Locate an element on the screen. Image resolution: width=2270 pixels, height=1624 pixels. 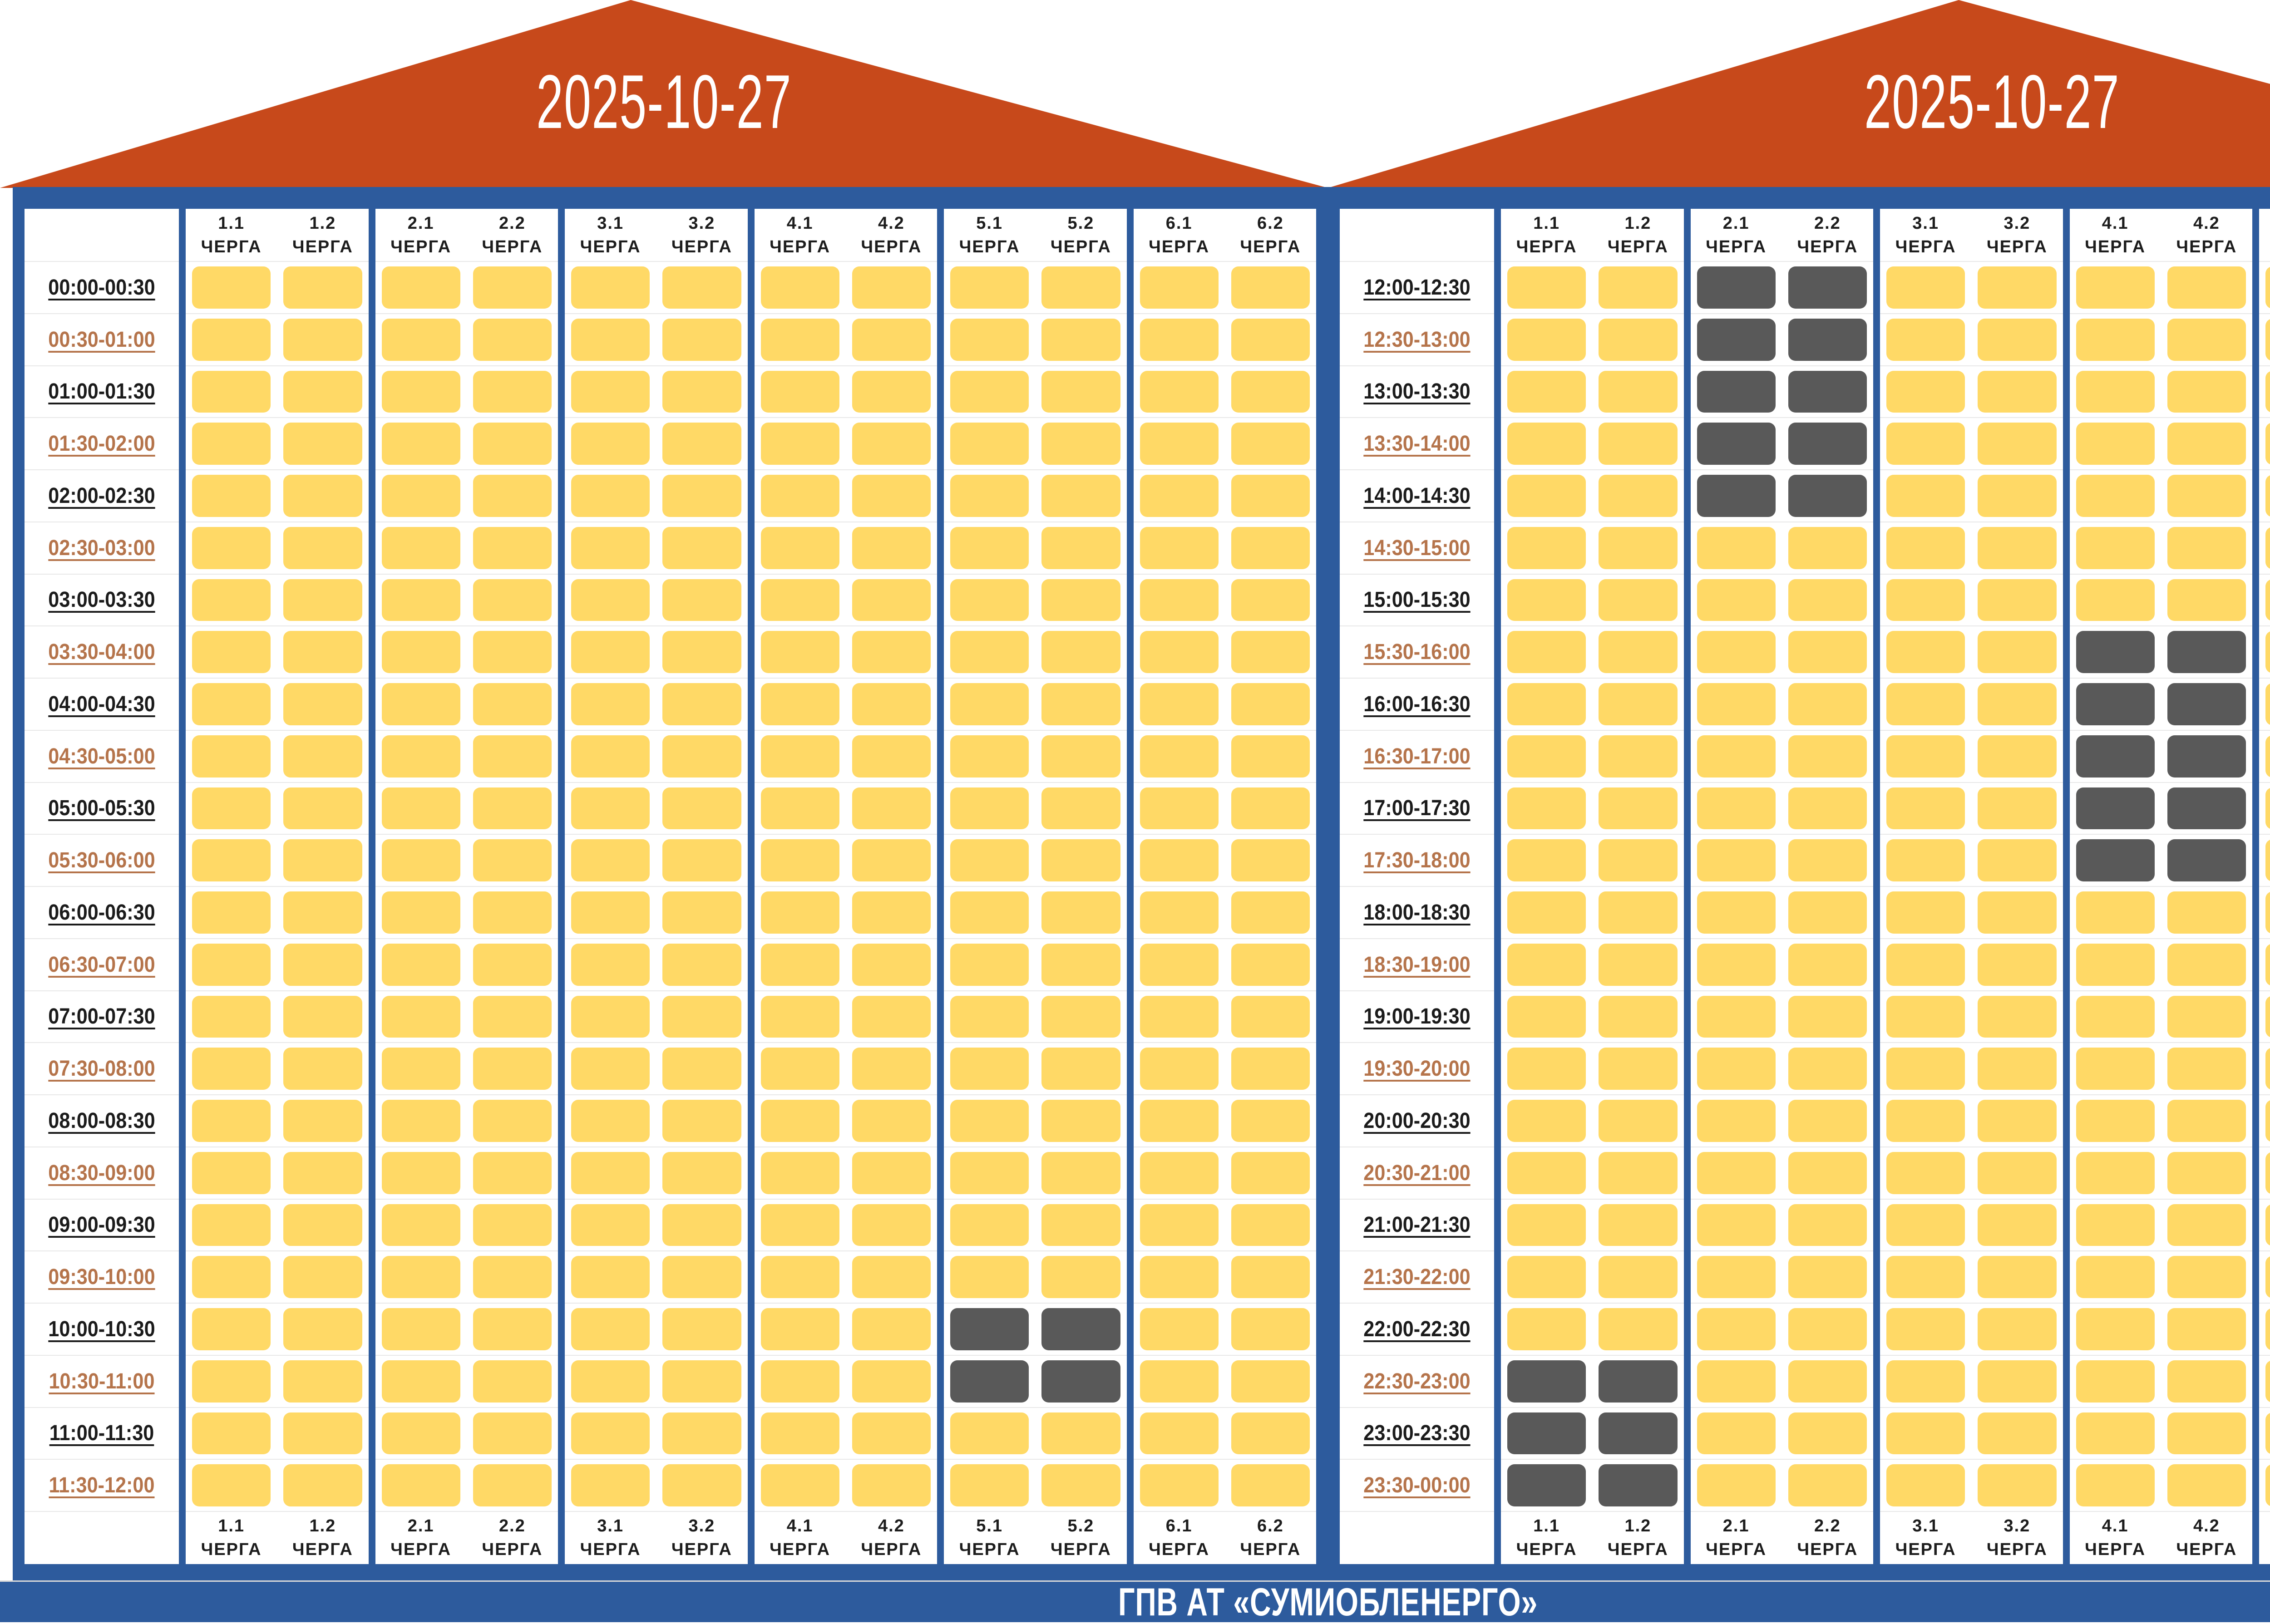
schedule-row: 23:30-00:00 is located at coordinates (1805, 1485).